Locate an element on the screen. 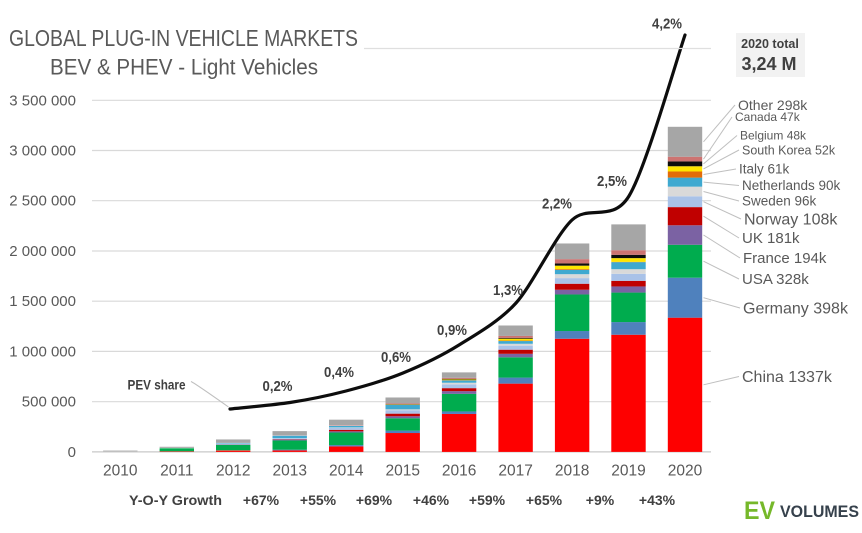 This screenshot has height=533, width=862. svg-text: 0,4% is located at coordinates (339, 372).